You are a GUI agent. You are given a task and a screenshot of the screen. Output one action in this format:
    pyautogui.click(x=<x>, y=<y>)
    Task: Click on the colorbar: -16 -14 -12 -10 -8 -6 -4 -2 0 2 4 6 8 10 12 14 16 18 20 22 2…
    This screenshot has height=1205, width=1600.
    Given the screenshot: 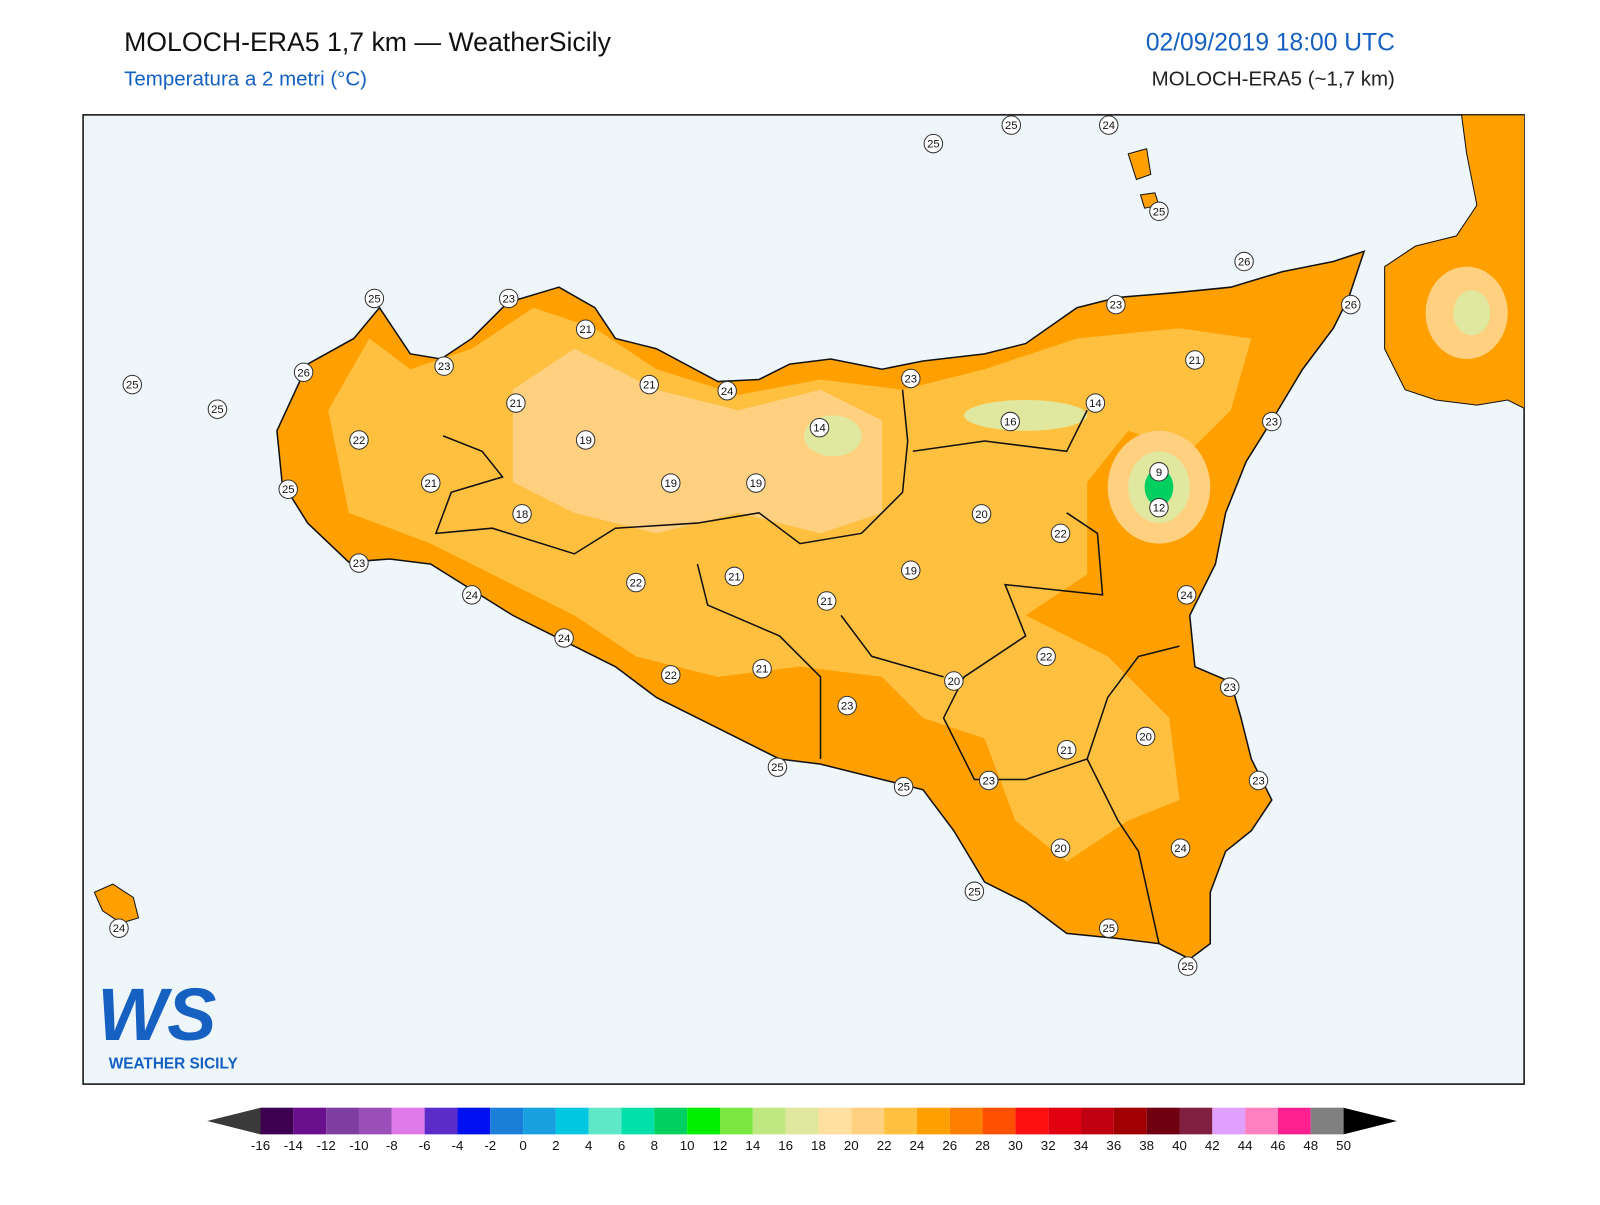 What is the action you would take?
    pyautogui.click(x=802, y=1130)
    